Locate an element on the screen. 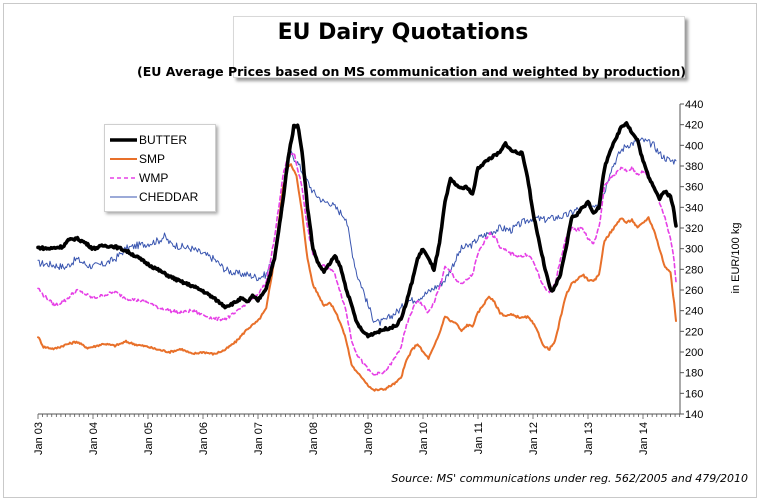 This screenshot has height=499, width=758. x-tick-label: Jan 06 is located at coordinates (204, 438).